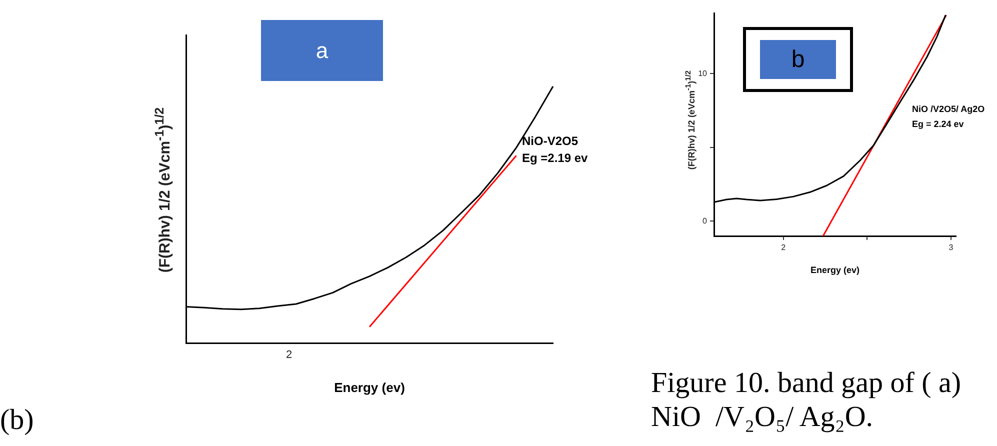 Image resolution: width=997 pixels, height=446 pixels. What do you see at coordinates (948, 109) in the screenshot?
I see `annotation: NiO /V2O5/ Ag2O` at bounding box center [948, 109].